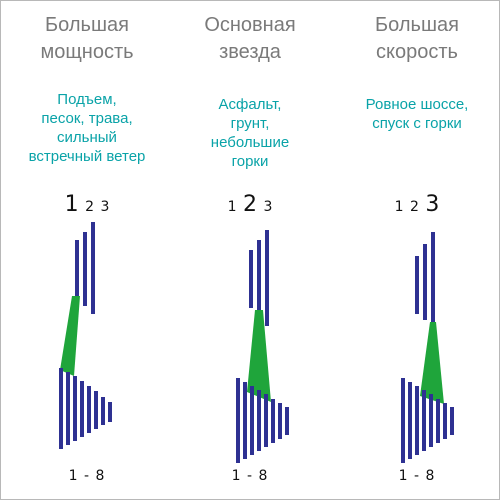 This screenshot has height=500, width=500. Describe the element at coordinates (87, 38) in the screenshot. I see `column-title: Большая мощность` at that location.